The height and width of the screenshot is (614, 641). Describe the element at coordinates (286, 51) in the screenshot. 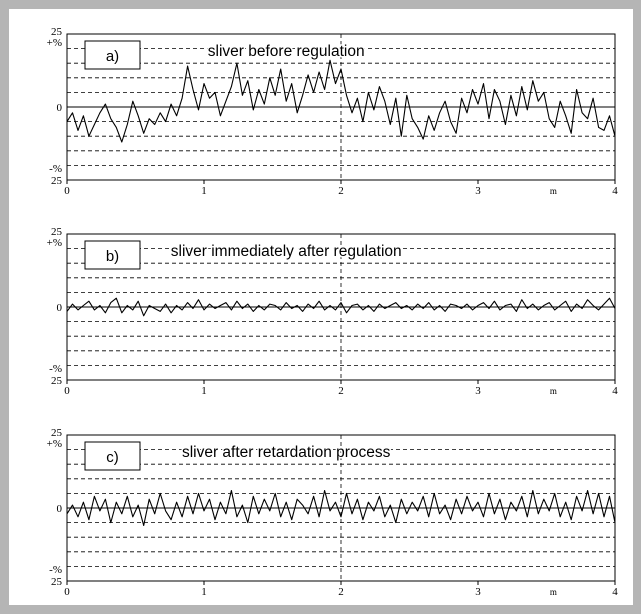

I see `panel-title: sliver before regulation` at that location.